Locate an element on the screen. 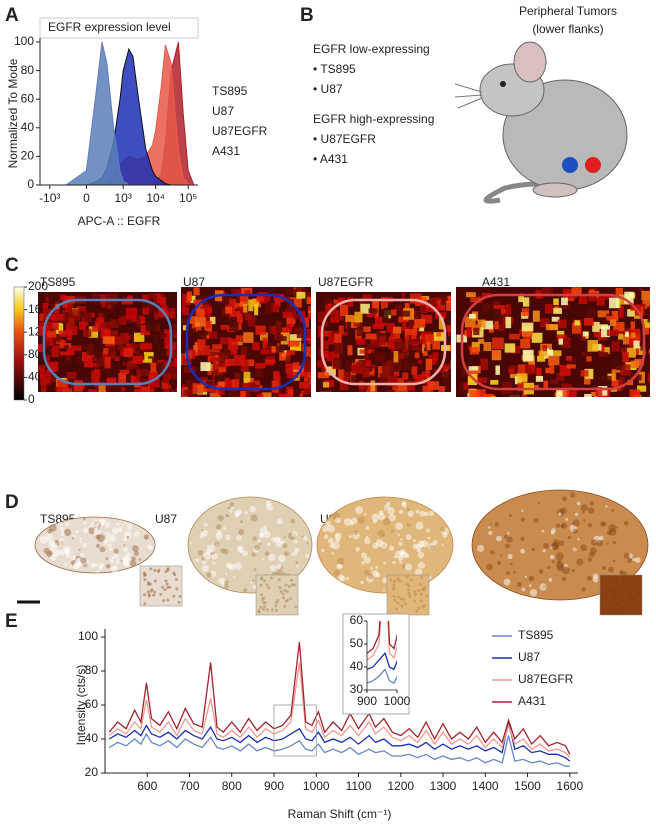  zoom-region is located at coordinates (295, 730).